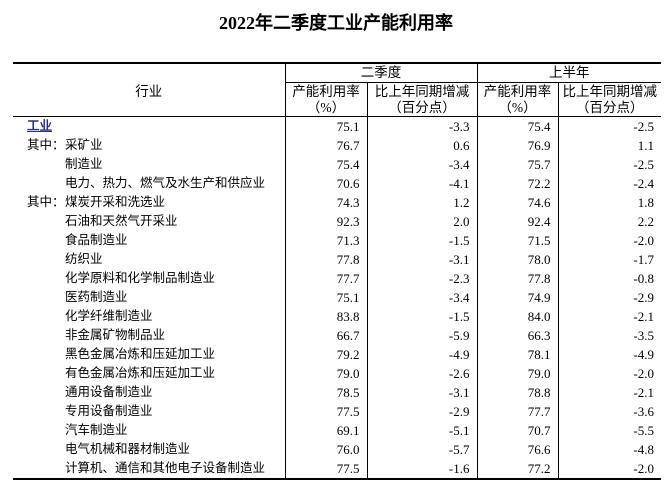  I want to click on industry-cell: 石油和天然气开采业, so click(149, 221).